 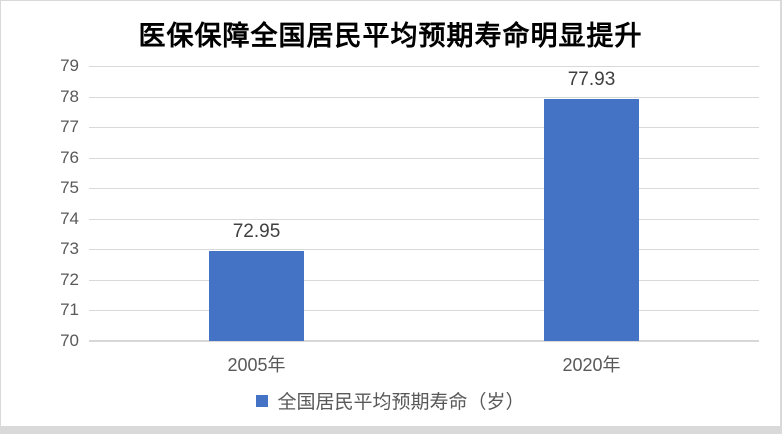 I want to click on legend-marker-icon, so click(x=262, y=400).